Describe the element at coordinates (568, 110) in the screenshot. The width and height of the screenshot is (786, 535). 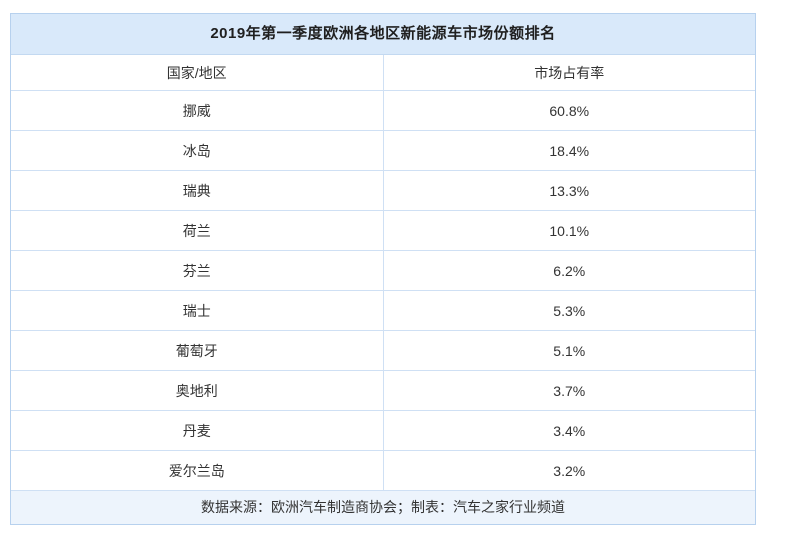
I see `share-cell: 60.8%` at that location.